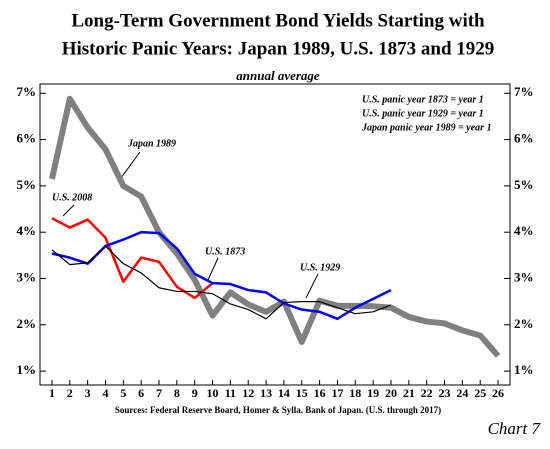 This screenshot has height=449, width=550. Describe the element at coordinates (159, 393) in the screenshot. I see `x-tick-label: 7` at that location.